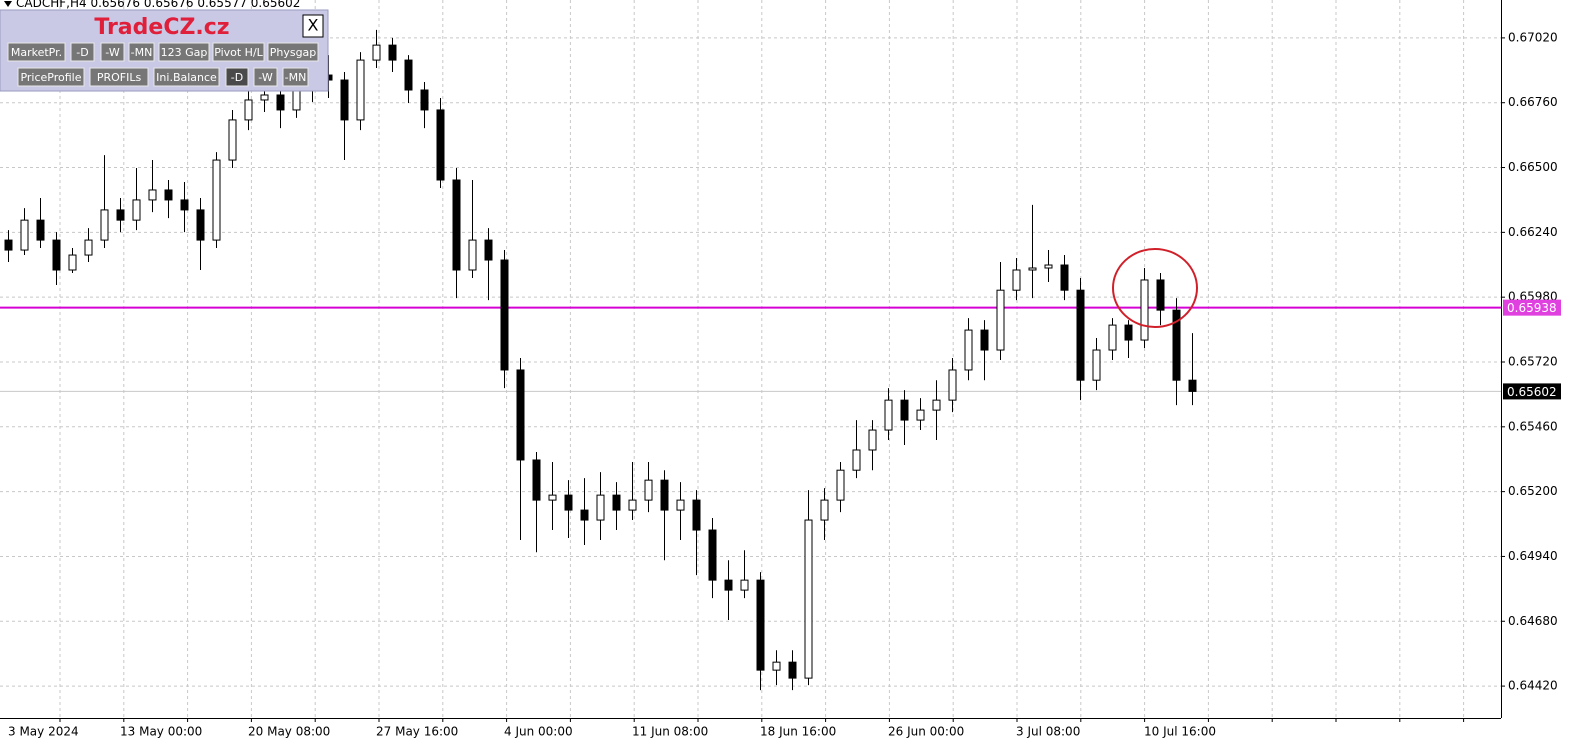  Describe the element at coordinates (1533, 37) in the screenshot. I see `y-tick-label: 0.67020` at that location.